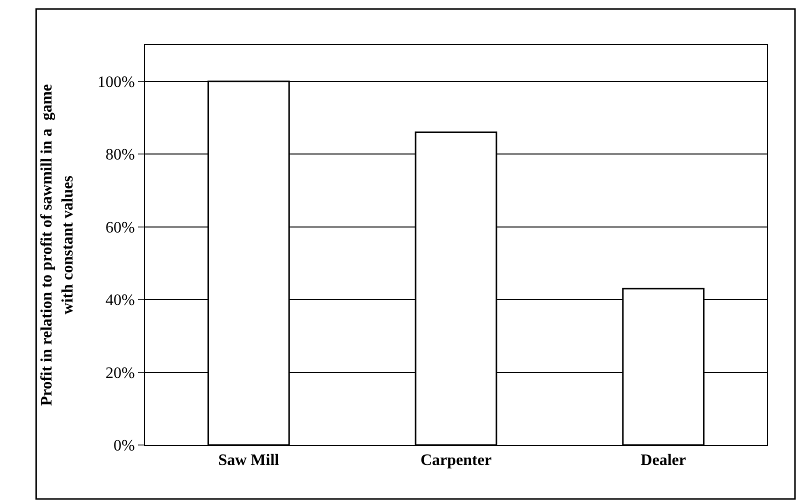 The width and height of the screenshot is (807, 500). What do you see at coordinates (57, 245) in the screenshot?
I see `y-axis-title: Profit in relation to profit of sawmill in a game with constant values` at bounding box center [57, 245].